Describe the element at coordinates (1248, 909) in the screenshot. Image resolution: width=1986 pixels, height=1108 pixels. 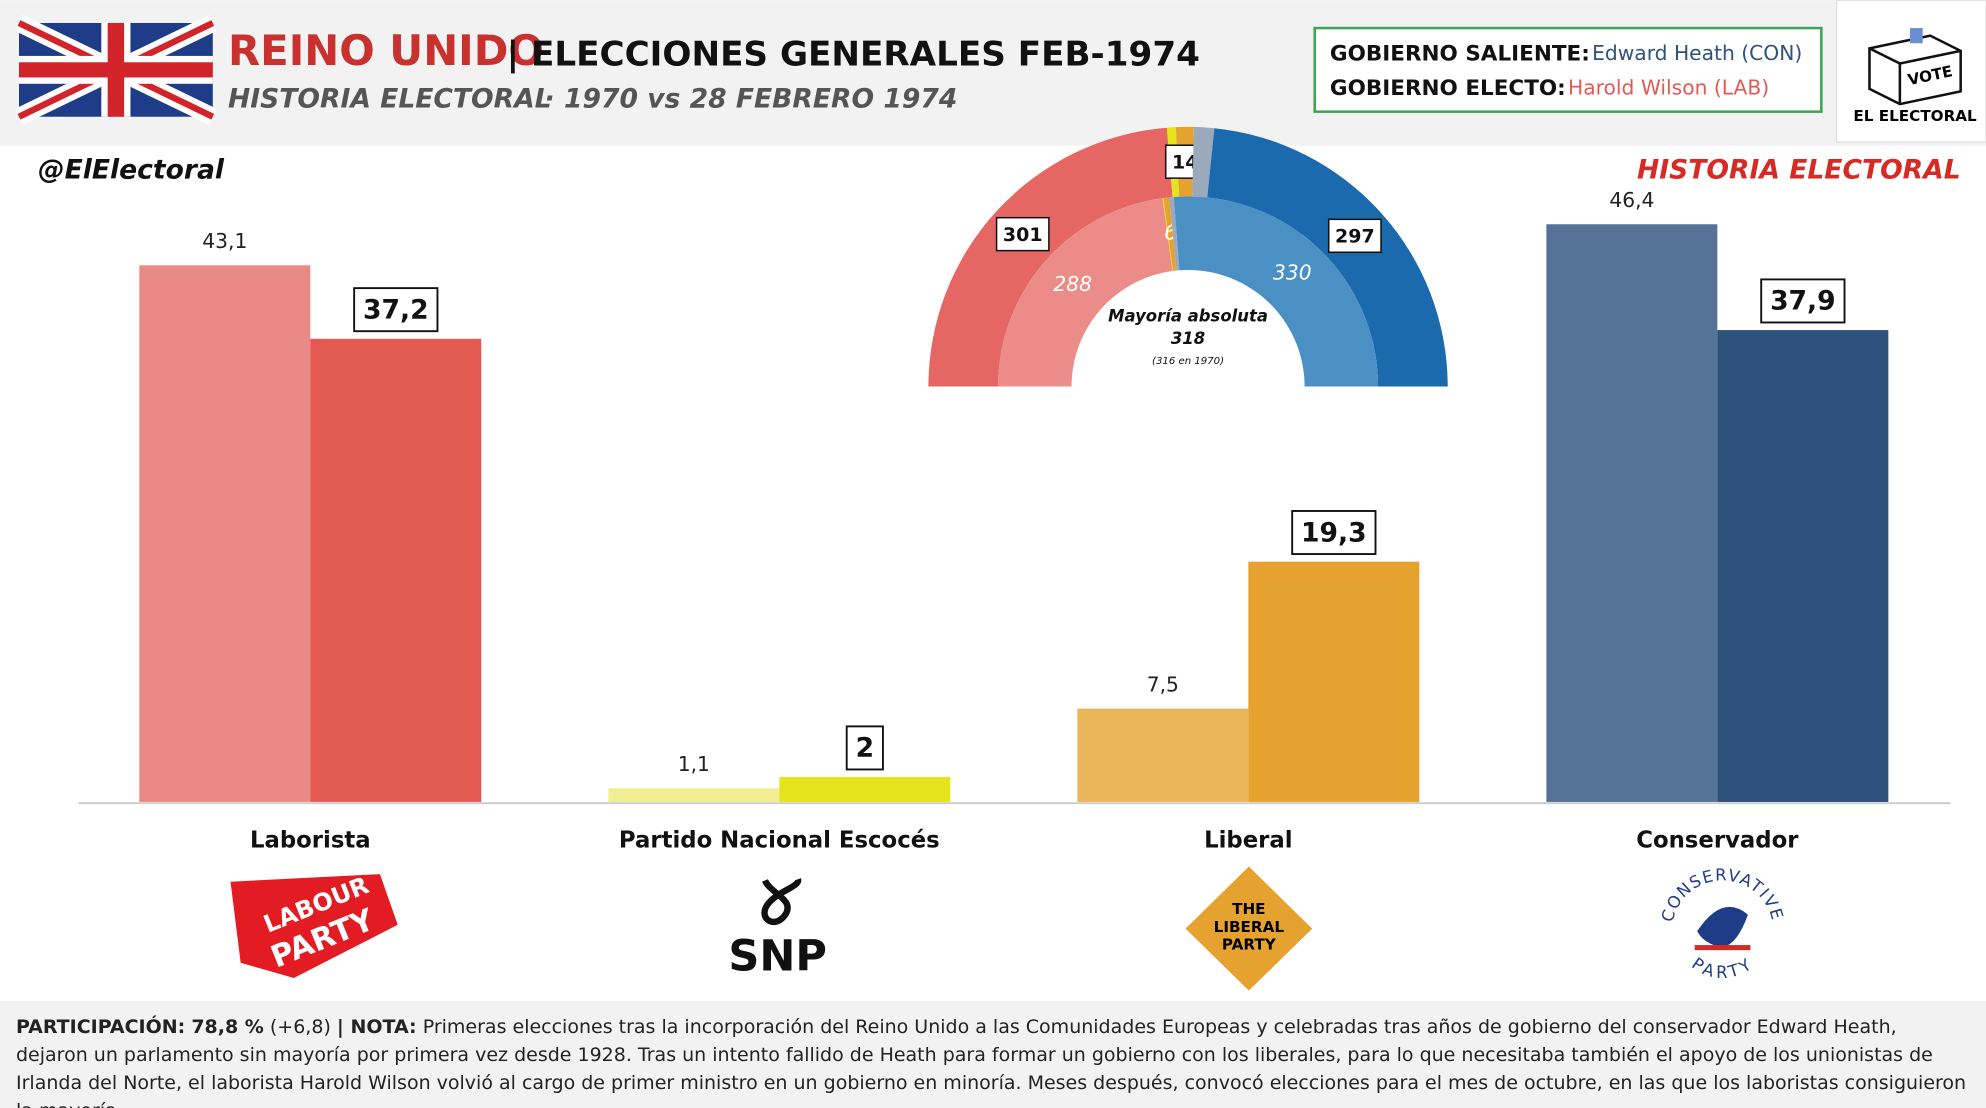
I see `logo-text: THE` at that location.